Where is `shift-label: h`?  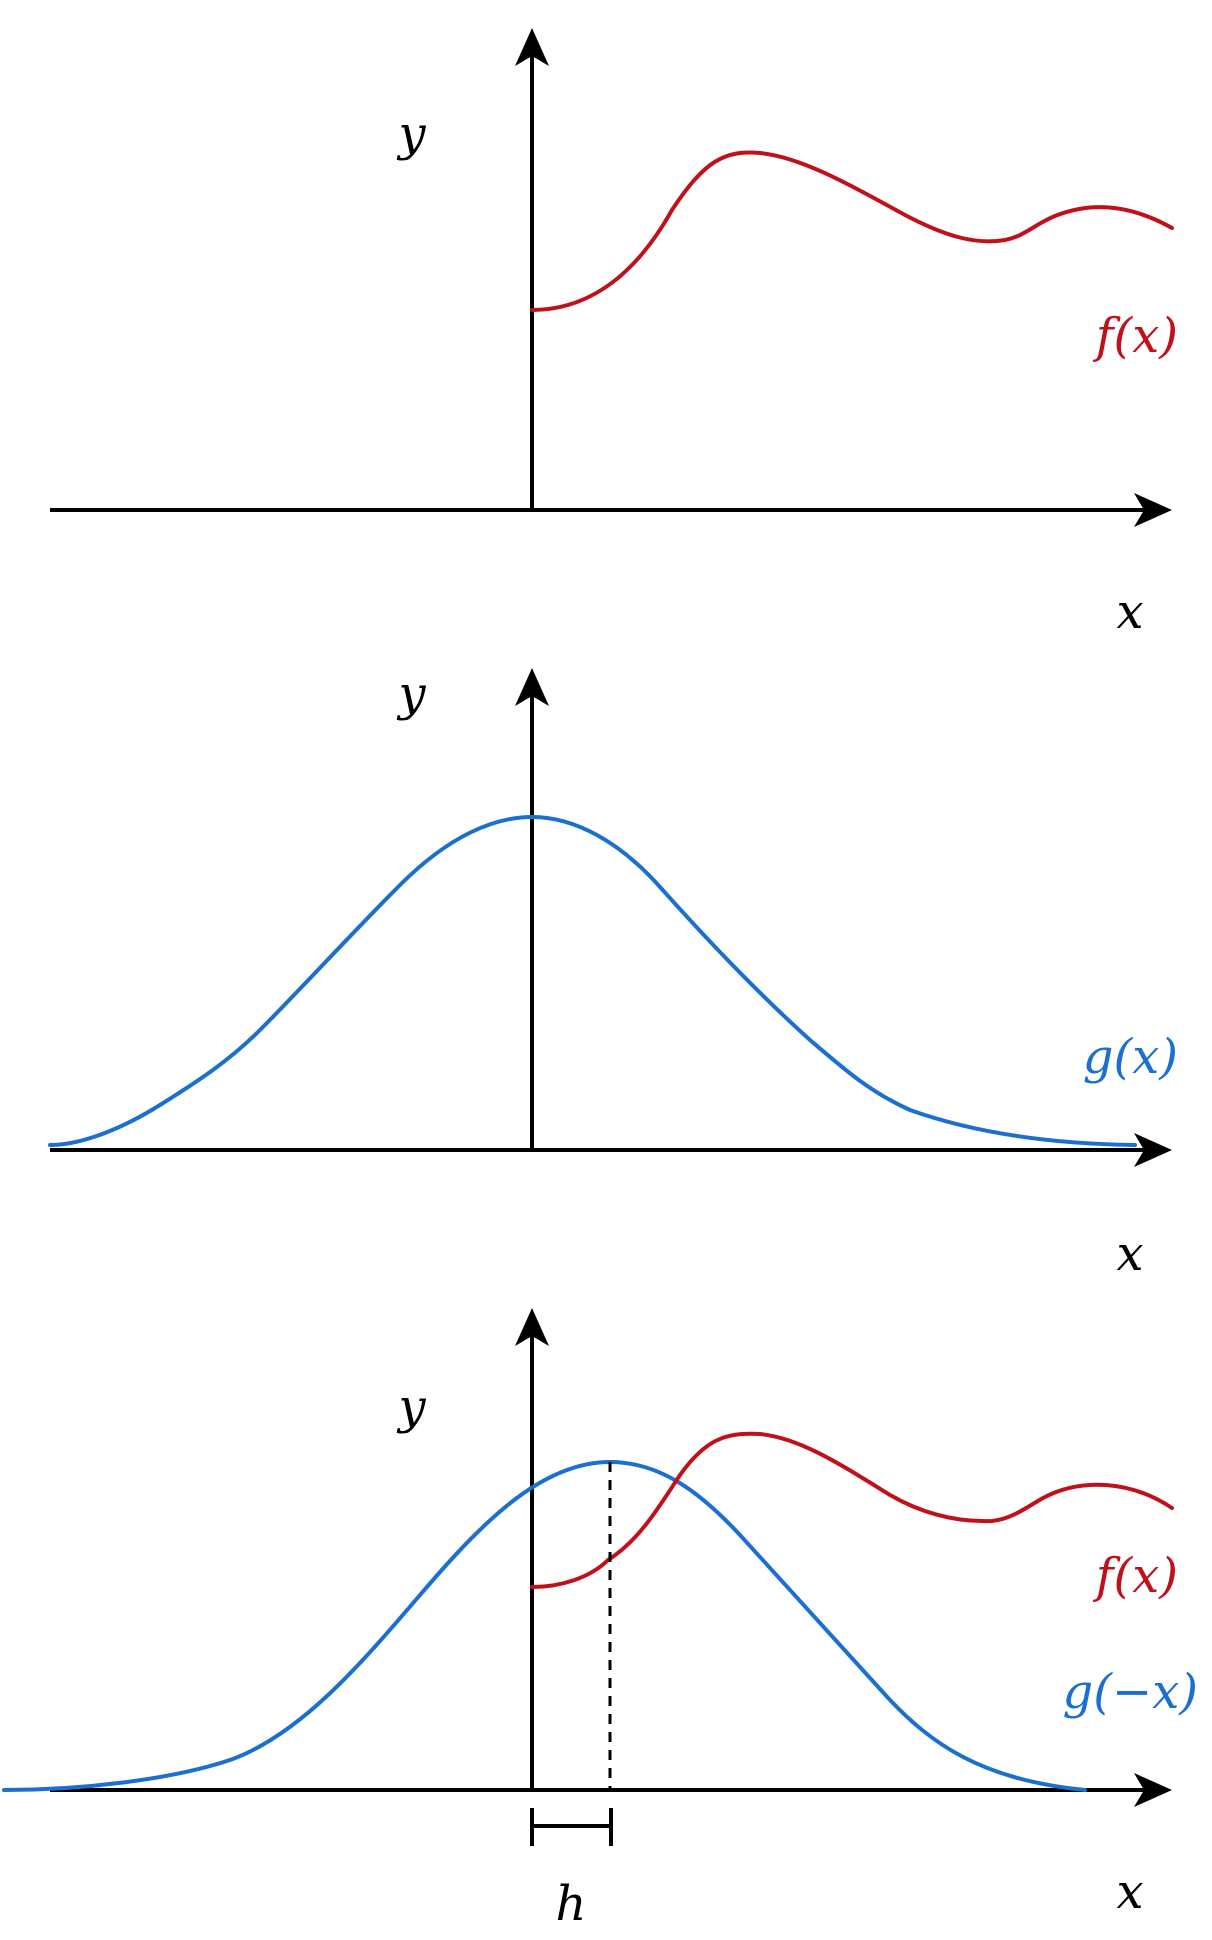 shift-label: h is located at coordinates (571, 1904).